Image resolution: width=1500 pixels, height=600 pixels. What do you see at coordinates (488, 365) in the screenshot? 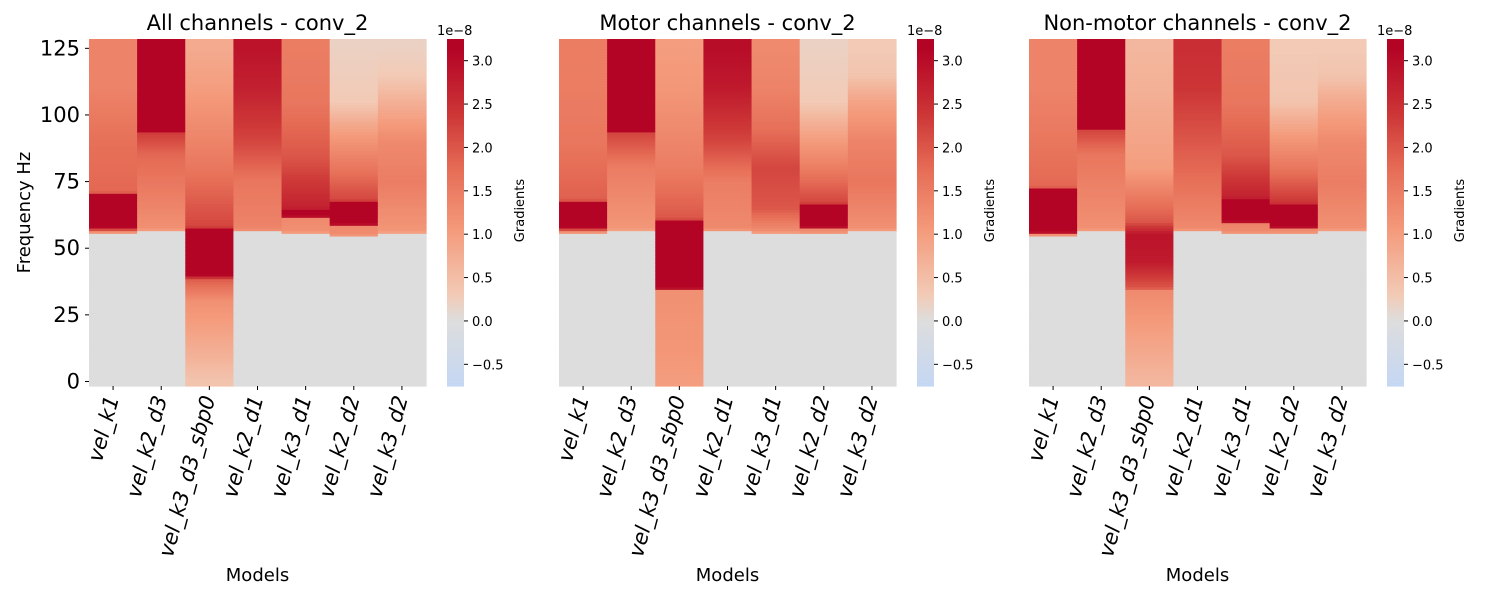
I see `colorbar-tick-label: −0.5` at bounding box center [488, 365].